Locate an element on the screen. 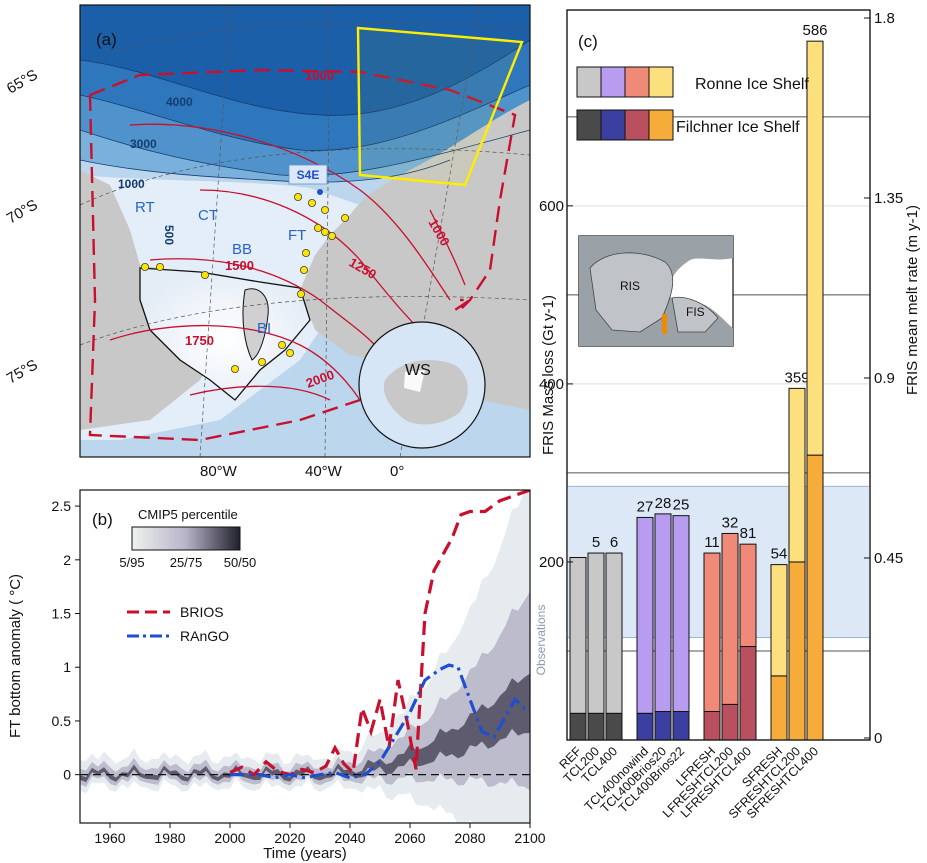 This screenshot has height=863, width=927. inset-label-ris: RIS is located at coordinates (630, 286).